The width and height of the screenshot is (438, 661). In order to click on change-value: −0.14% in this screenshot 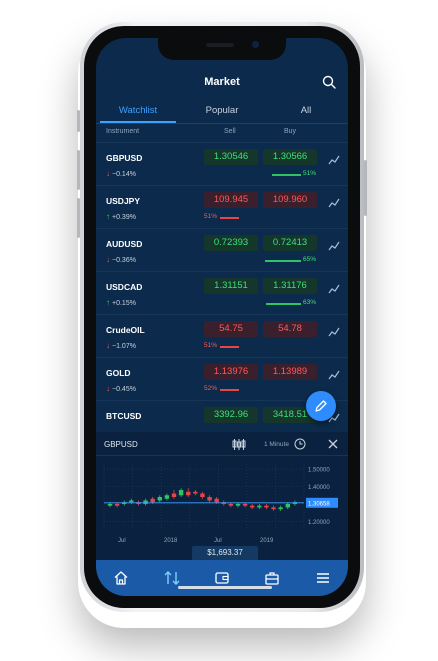, I will do `click(124, 174)`.